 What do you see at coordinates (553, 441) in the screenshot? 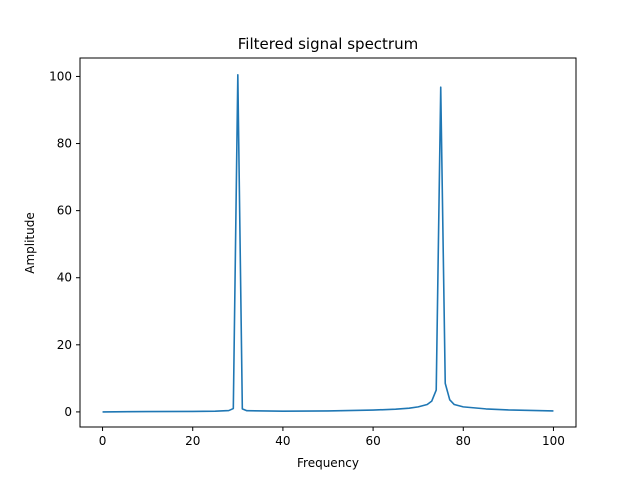
I see `x-tick-label: 100` at bounding box center [553, 441].